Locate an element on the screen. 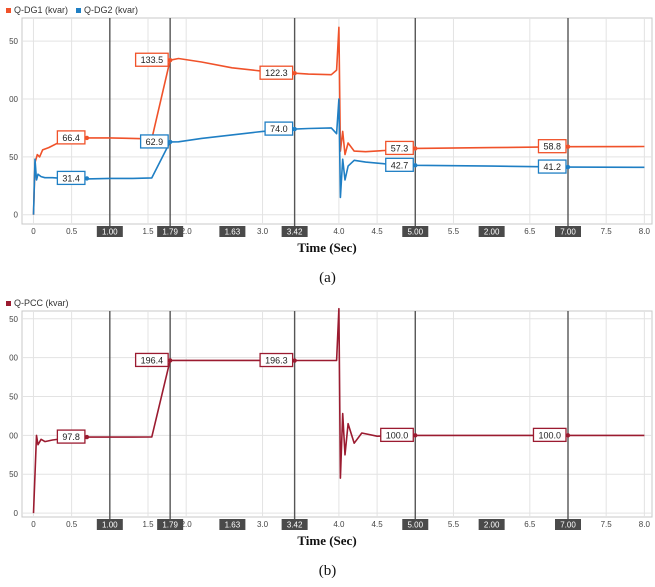  data-label: 42.7 is located at coordinates (399, 164).